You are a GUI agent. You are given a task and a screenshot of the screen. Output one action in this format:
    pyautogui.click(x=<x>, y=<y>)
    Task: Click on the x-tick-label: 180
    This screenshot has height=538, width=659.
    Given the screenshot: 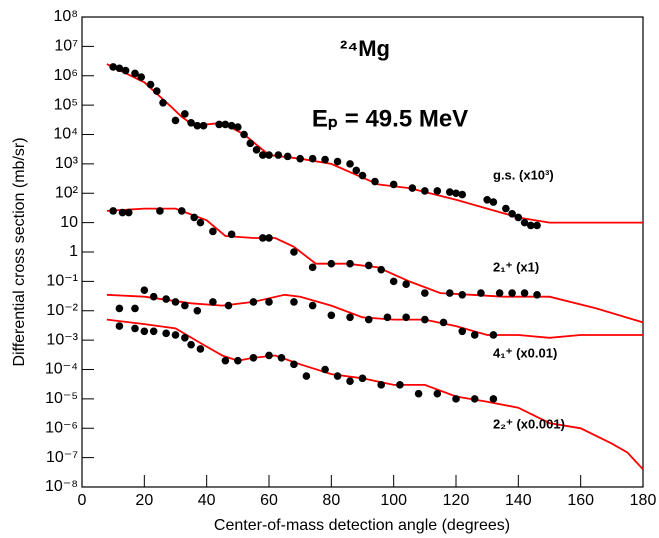 What is the action you would take?
    pyautogui.click(x=643, y=500)
    